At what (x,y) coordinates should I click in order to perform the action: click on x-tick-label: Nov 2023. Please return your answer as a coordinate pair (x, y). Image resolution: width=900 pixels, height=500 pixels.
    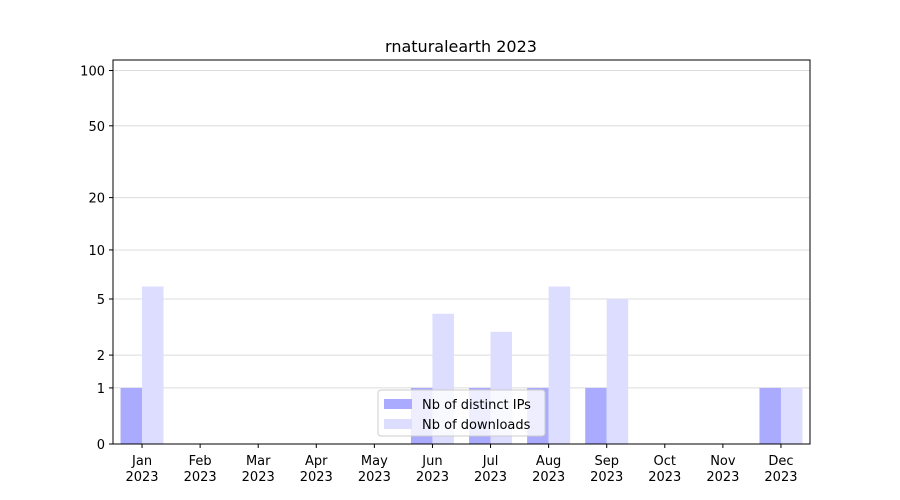
    Looking at the image, I should click on (722, 469).